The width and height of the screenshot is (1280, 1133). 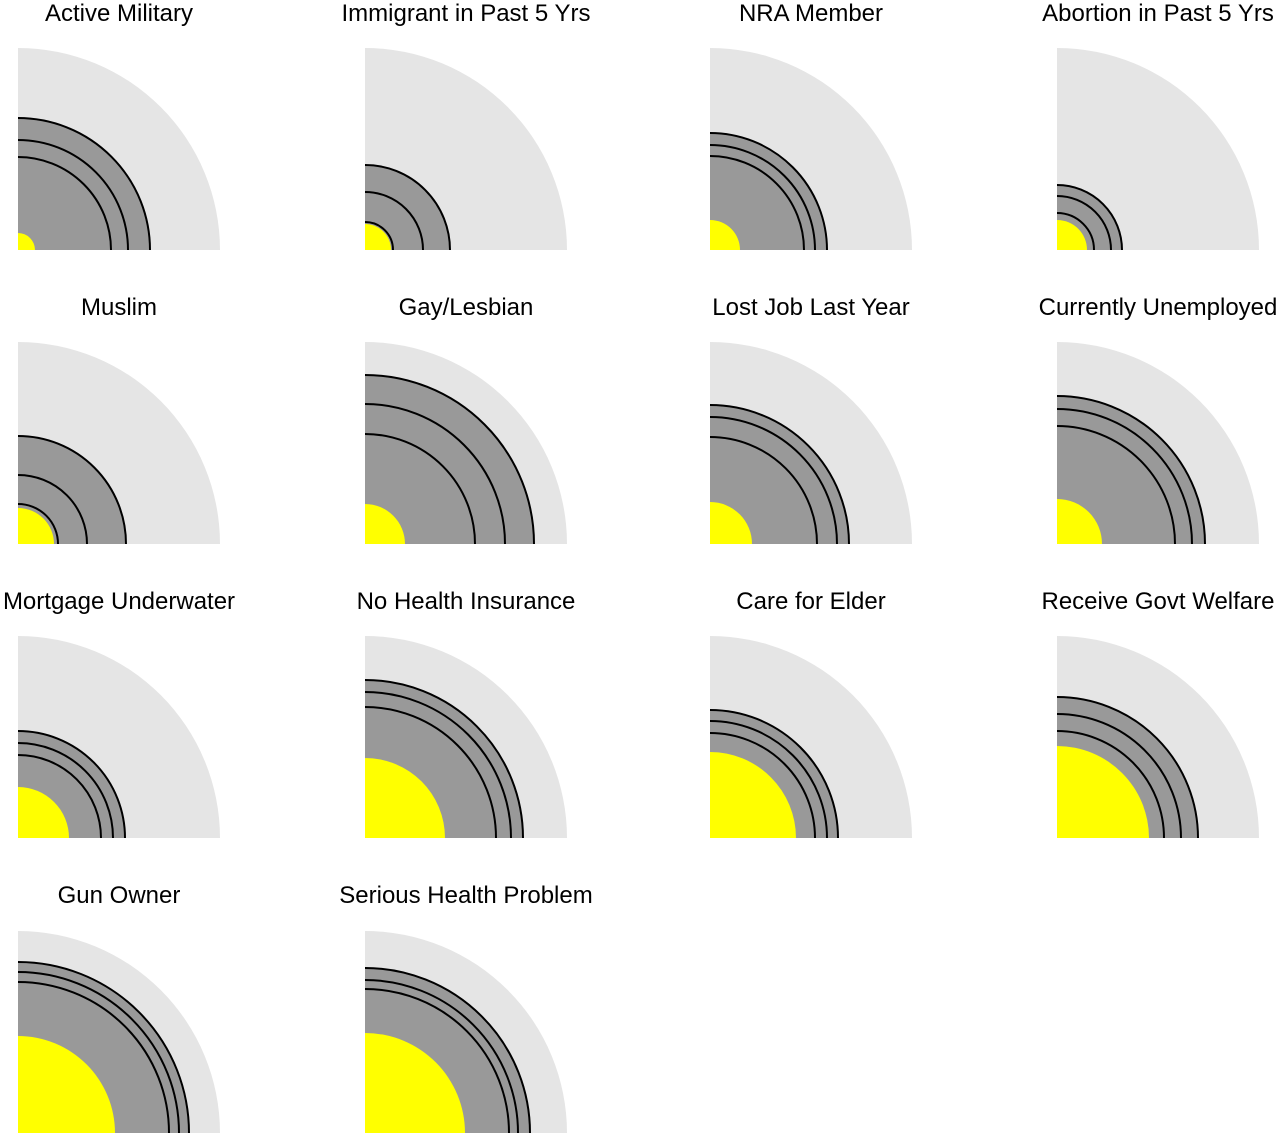 What do you see at coordinates (811, 307) in the screenshot?
I see `panel-title: Lost Job Last Year` at bounding box center [811, 307].